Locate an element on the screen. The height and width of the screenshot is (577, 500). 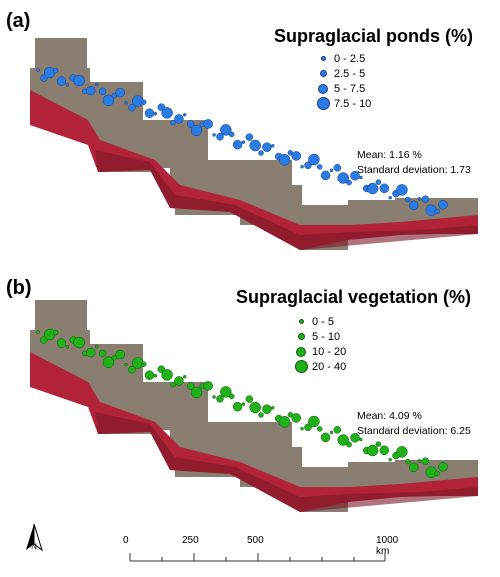
panel-label: (b) is located at coordinates (19, 288).